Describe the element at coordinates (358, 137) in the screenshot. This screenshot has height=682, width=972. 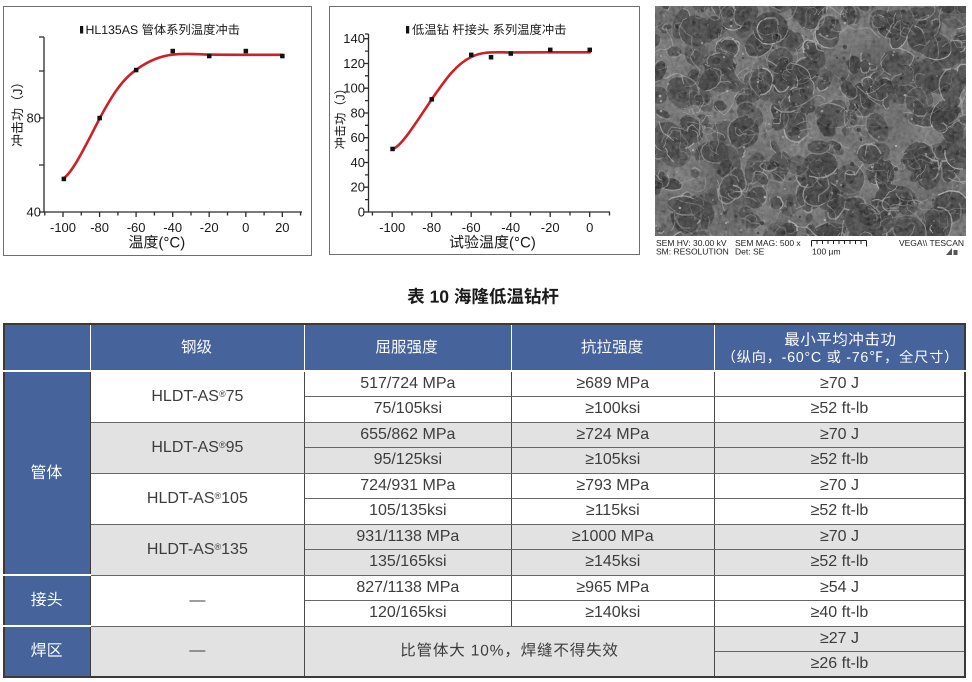
I see `svg-text: 60` at that location.